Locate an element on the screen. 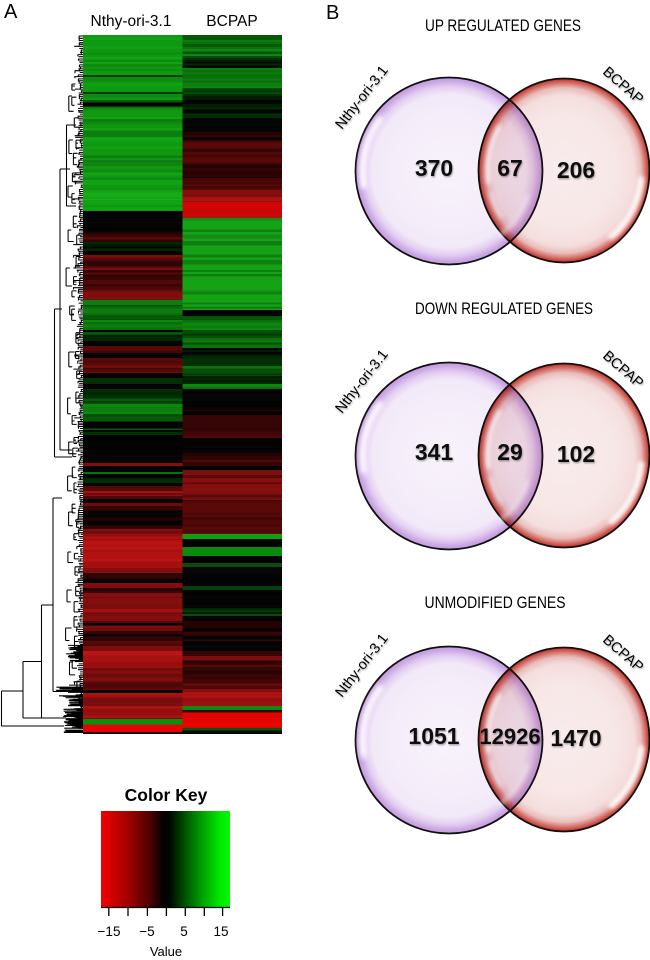 Image resolution: width=650 pixels, height=960 pixels. svg-text: 1051 is located at coordinates (433, 736).